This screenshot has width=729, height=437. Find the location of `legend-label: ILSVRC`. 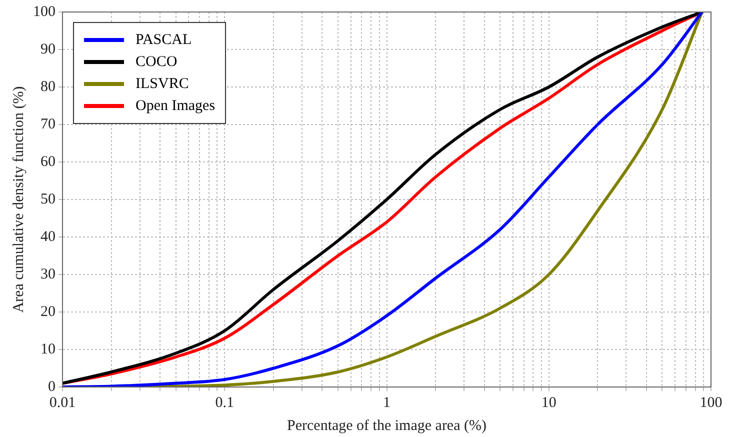

legend-label: ILSVRC is located at coordinates (162, 84).